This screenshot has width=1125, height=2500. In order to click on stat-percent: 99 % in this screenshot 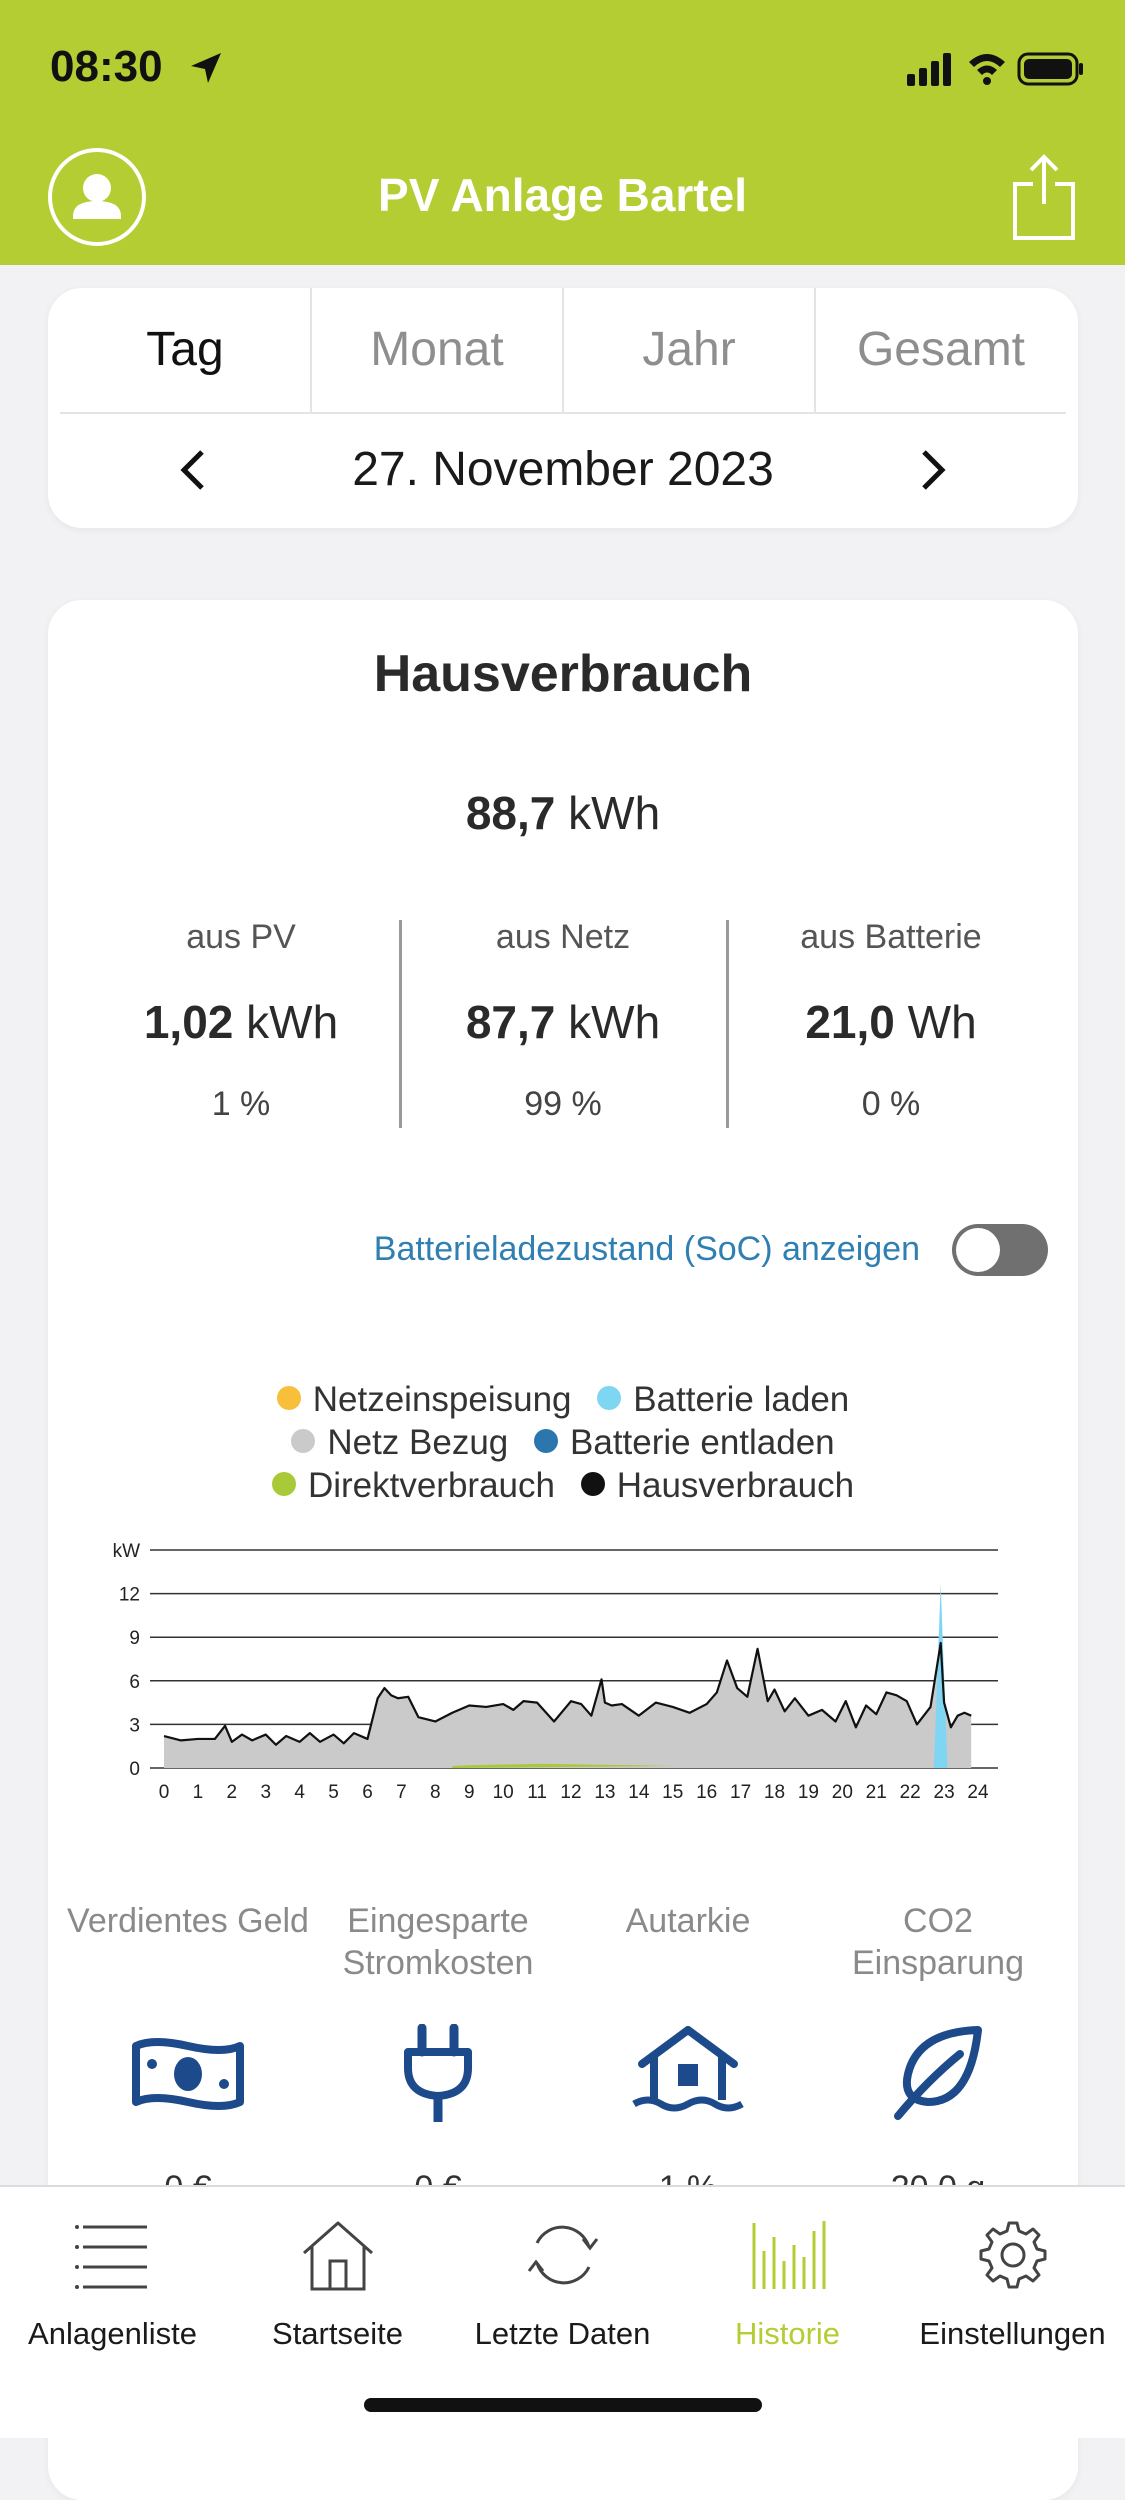, I will do `click(563, 1104)`.